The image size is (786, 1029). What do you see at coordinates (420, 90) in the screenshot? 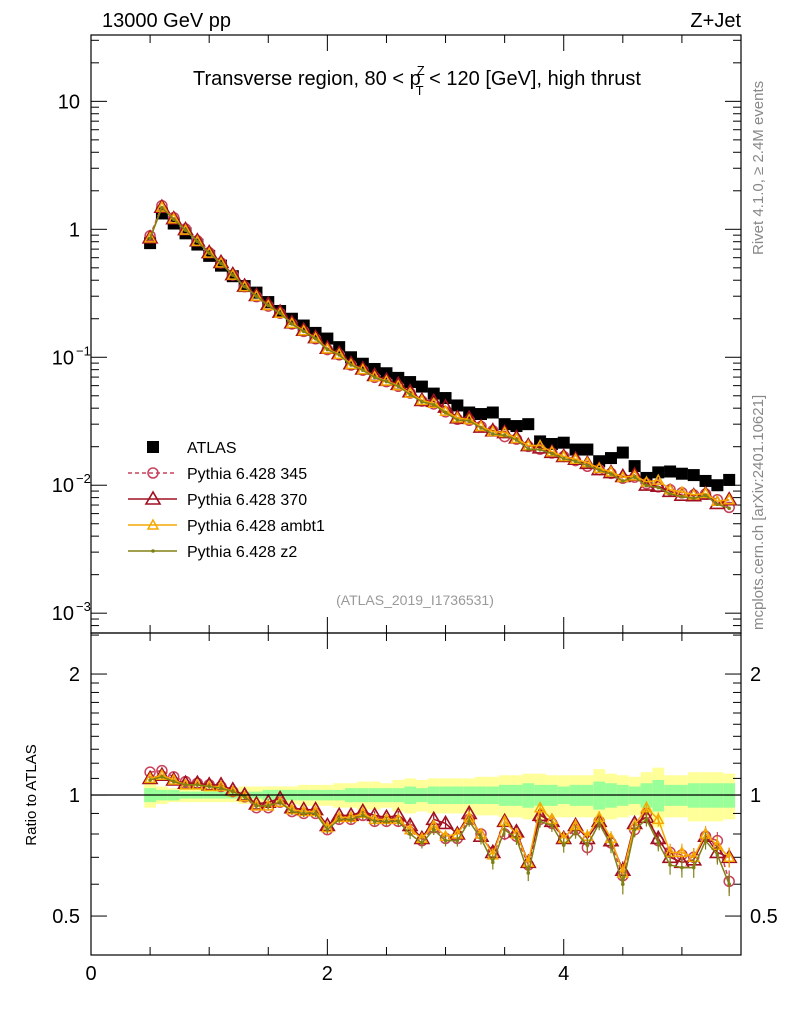
I see `title-sub: T` at bounding box center [420, 90].